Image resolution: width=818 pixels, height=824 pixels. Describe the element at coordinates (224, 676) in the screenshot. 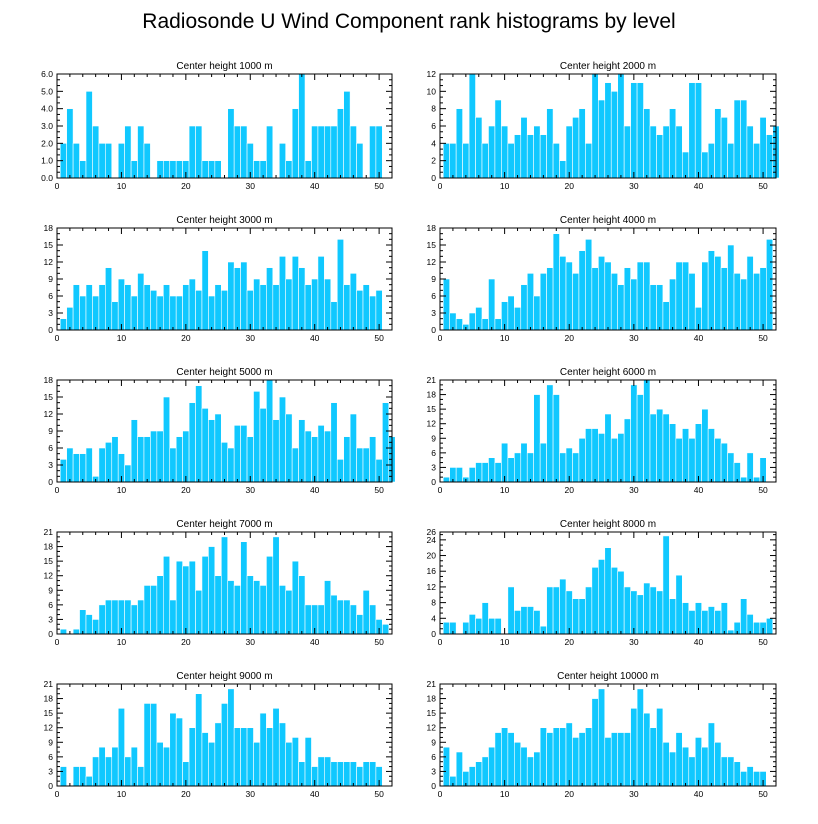

I see `panel-title: Center height 9000 m` at that location.